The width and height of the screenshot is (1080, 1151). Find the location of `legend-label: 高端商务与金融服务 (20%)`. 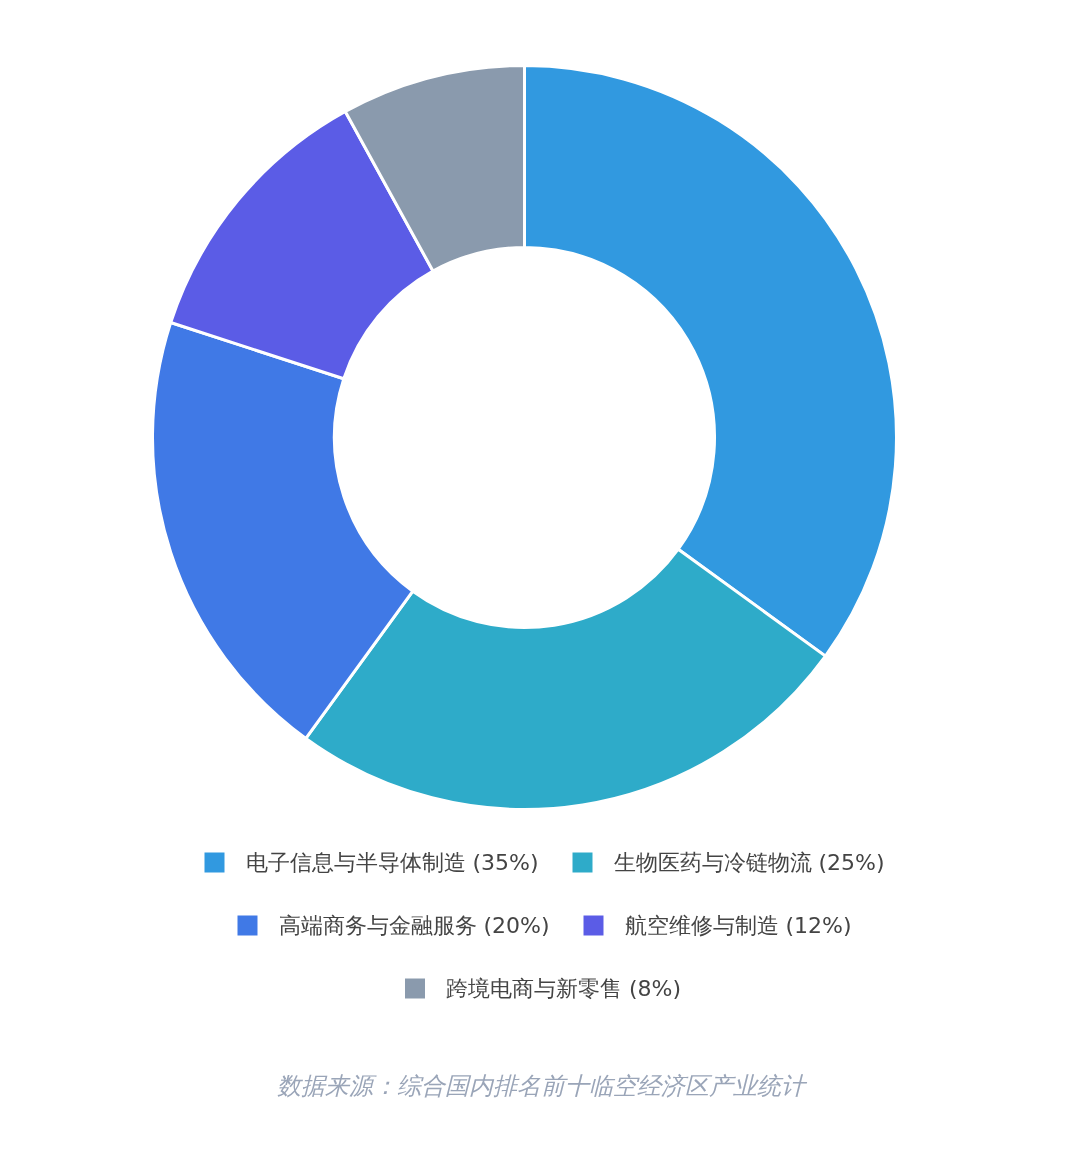

legend-label: 高端商务与金融服务 (20%) is located at coordinates (414, 925).